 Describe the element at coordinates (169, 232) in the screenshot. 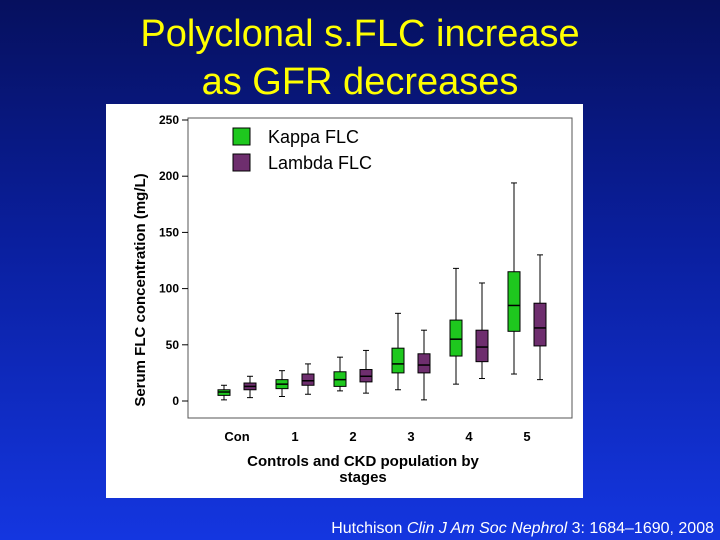

I see `y-tick-label: 150` at that location.